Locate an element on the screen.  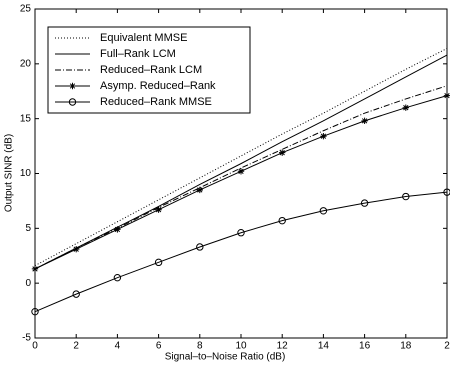
x-tick-label: 4 is located at coordinates (118, 346).